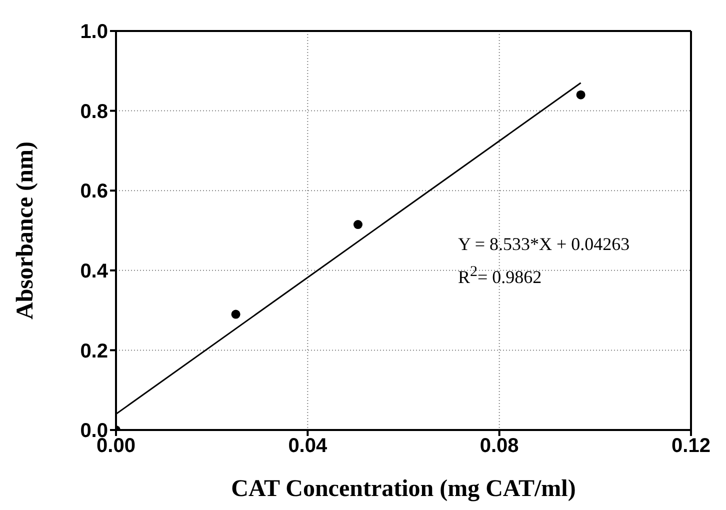  I want to click on y-axis-title: Absorbance (nm), so click(25, 231).